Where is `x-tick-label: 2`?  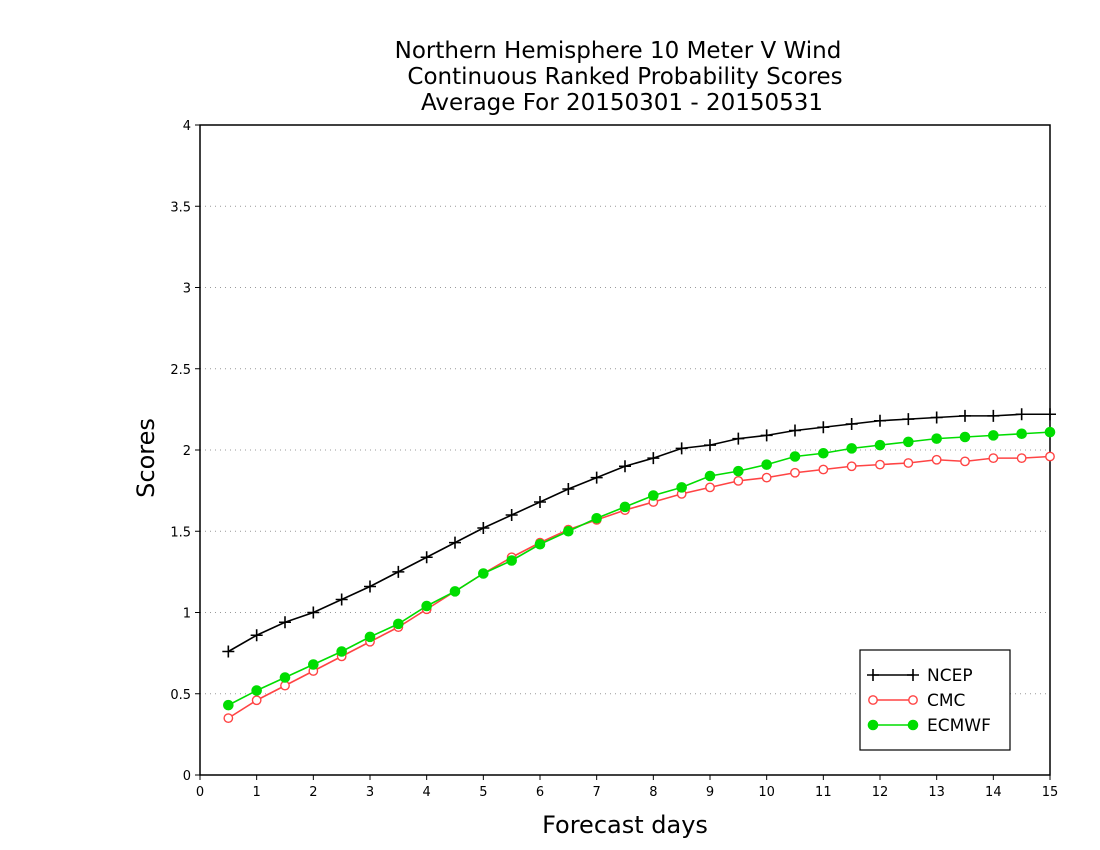 x-tick-label: 2 is located at coordinates (313, 792).